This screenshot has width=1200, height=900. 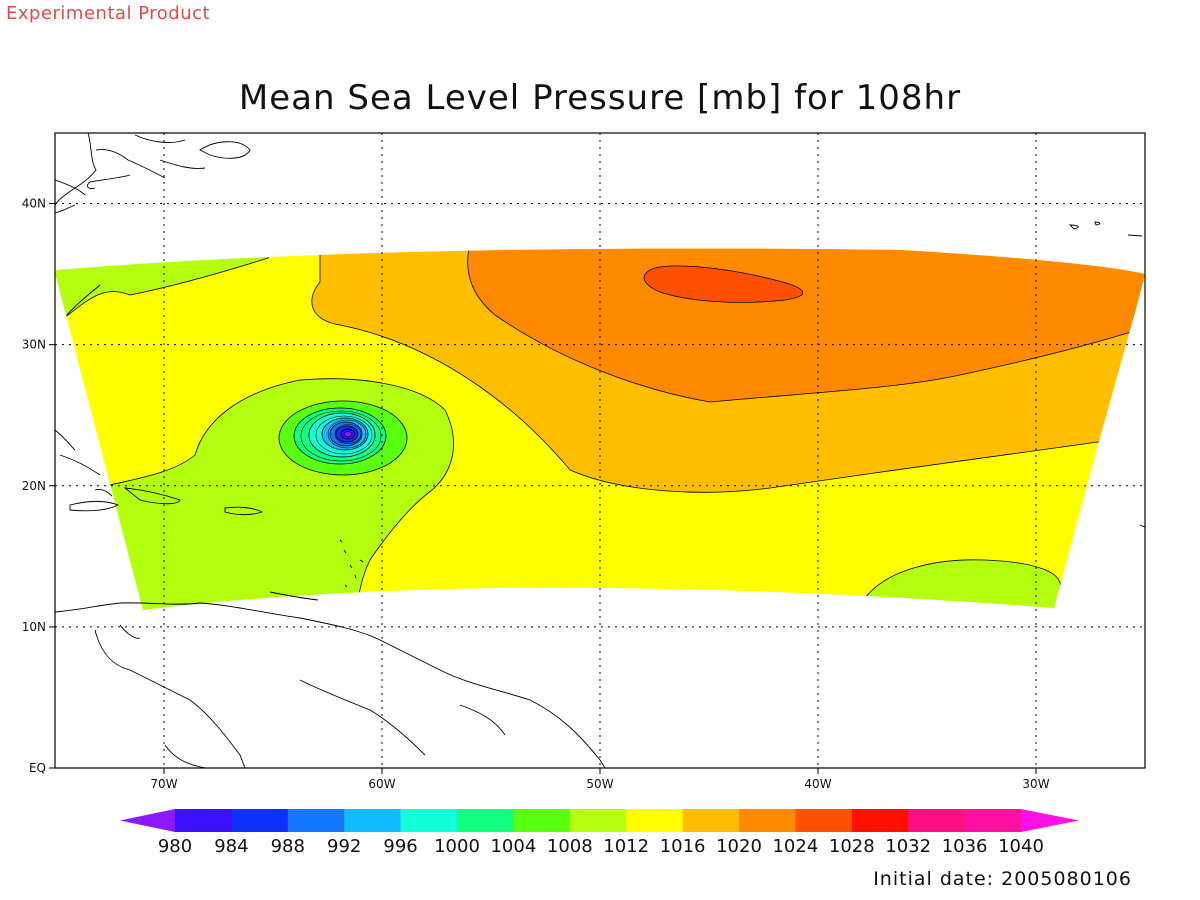 I want to click on latitude-axis: EQ 10N 20N 30N 40N, so click(x=38, y=486).